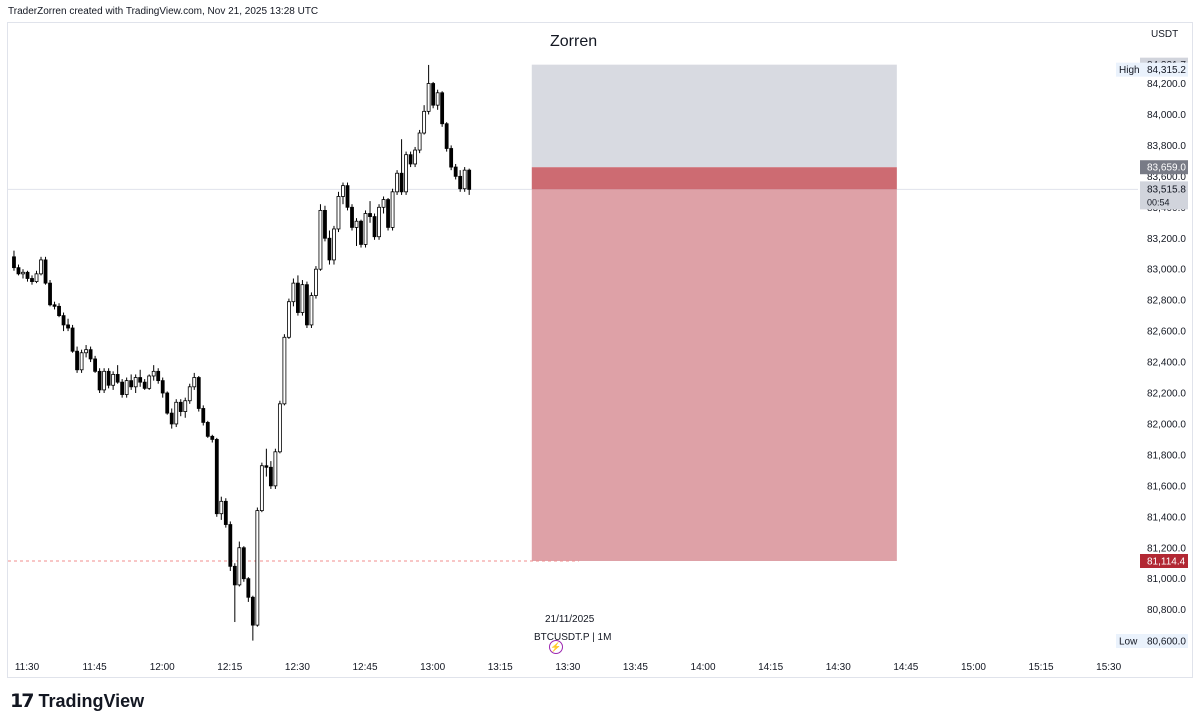 Image resolution: width=1199 pixels, height=724 pixels. I want to click on tradingview-logo: 17 TradingView, so click(77, 701).